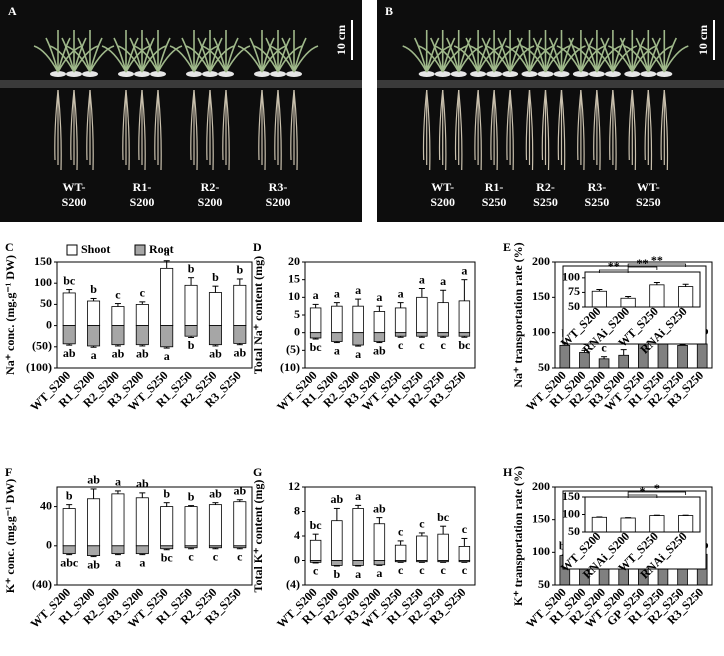 The width and height of the screenshot is (724, 656). I want to click on y-tick-label: (4), so click(293, 584).